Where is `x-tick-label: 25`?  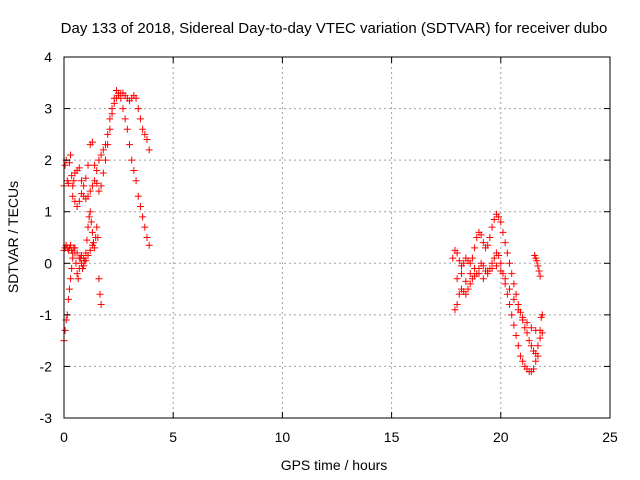 x-tick-label: 25 is located at coordinates (610, 437).